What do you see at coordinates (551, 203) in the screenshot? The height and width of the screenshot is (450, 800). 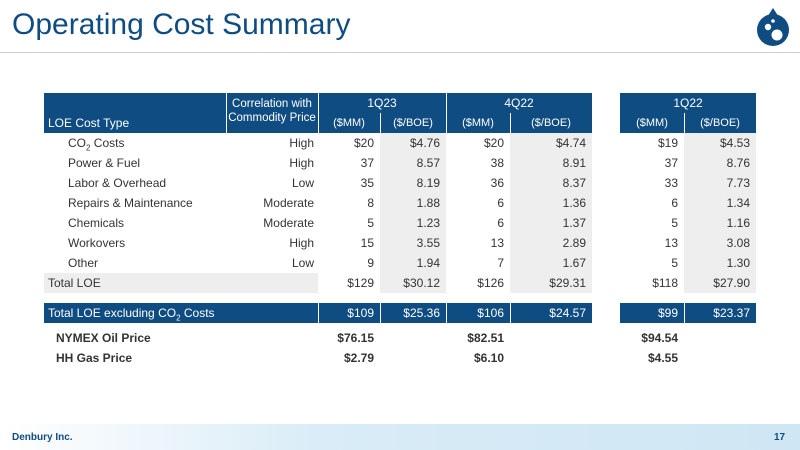 I see `cost-value: 1.36` at bounding box center [551, 203].